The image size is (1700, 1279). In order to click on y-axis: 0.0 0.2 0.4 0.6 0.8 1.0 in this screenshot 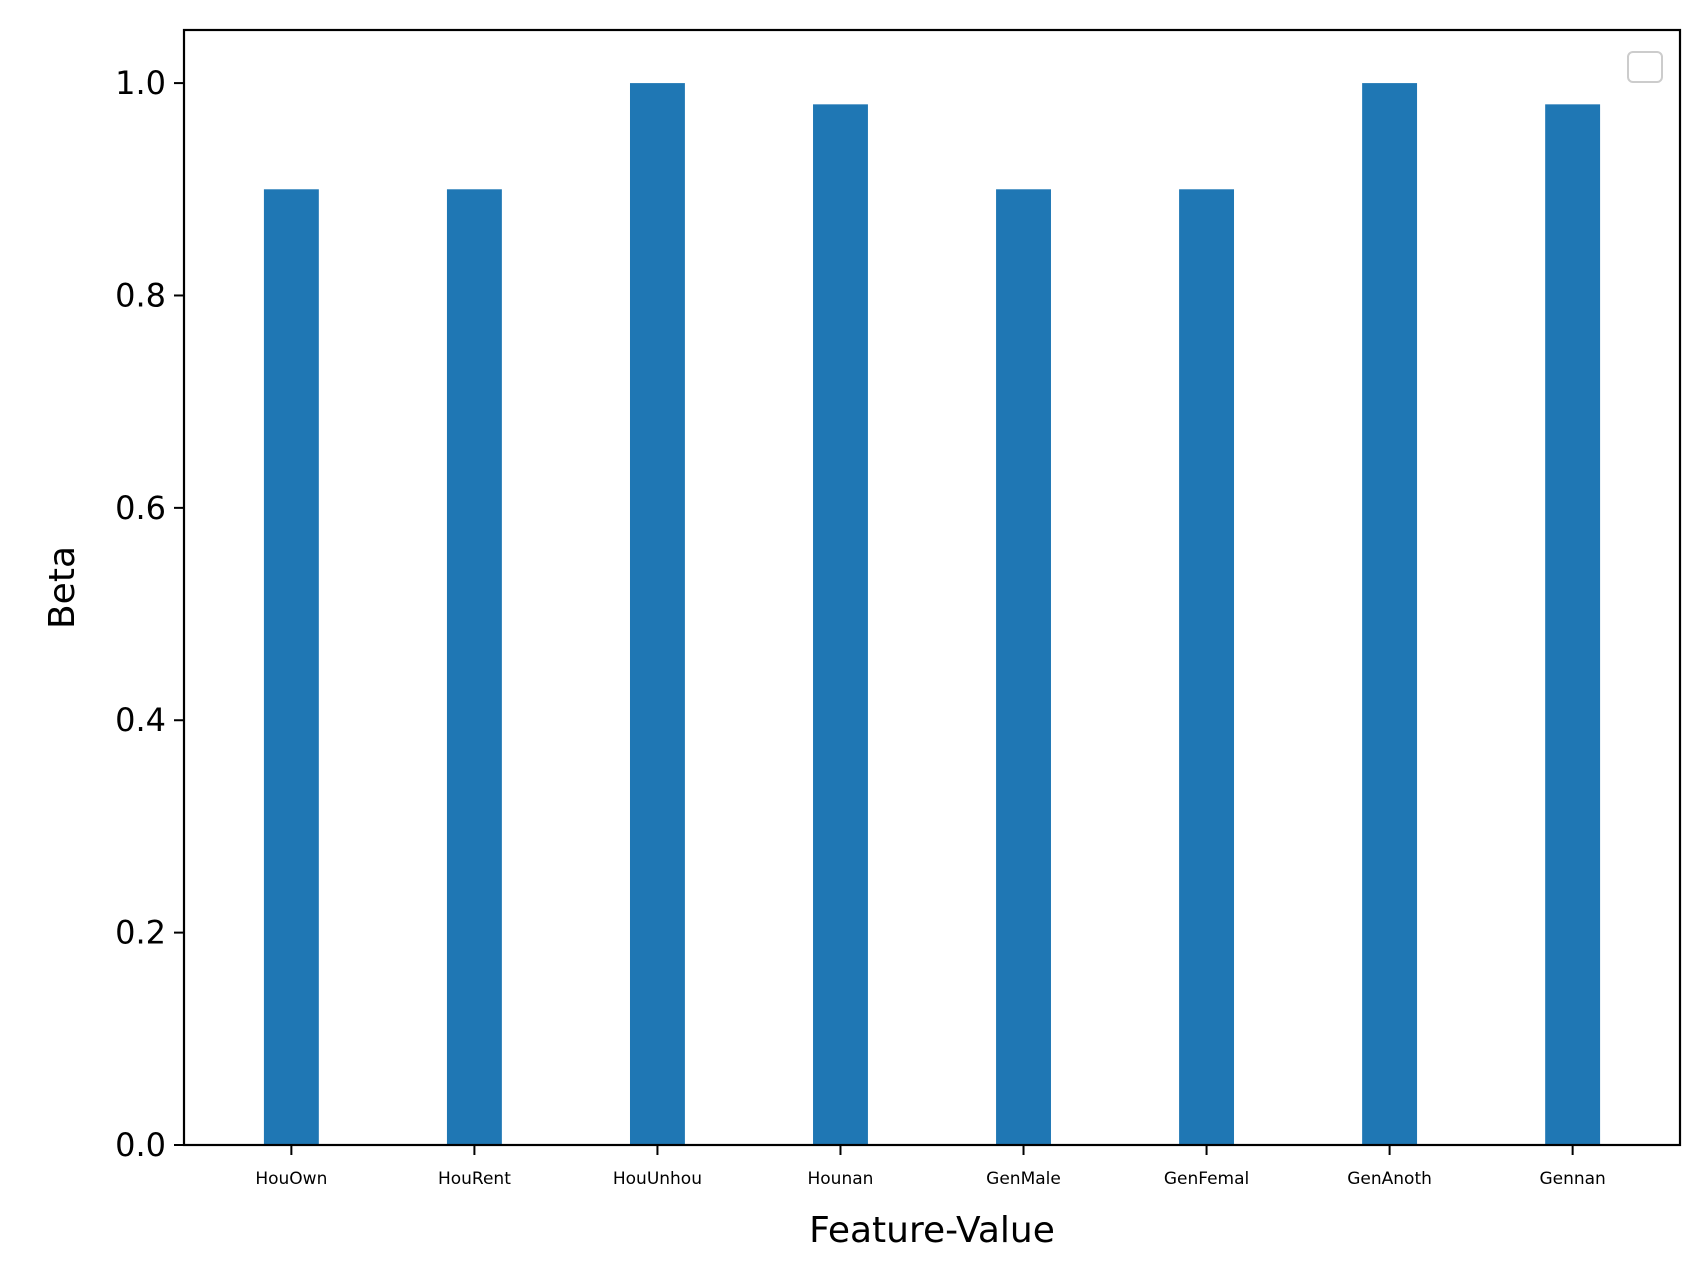, I will do `click(149, 614)`.